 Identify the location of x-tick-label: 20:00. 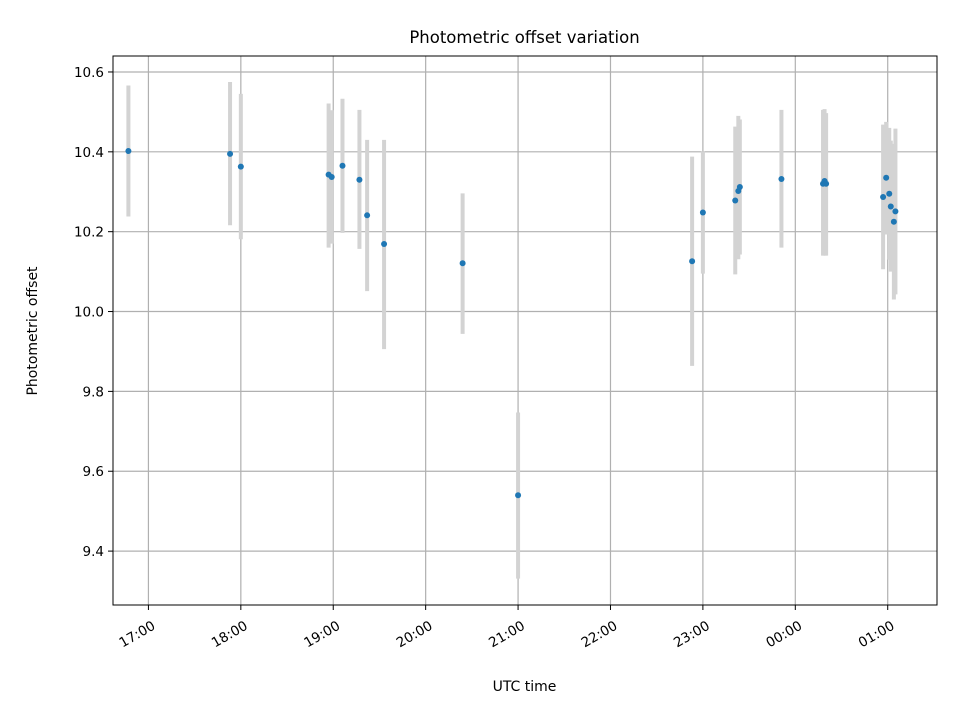
(415, 634).